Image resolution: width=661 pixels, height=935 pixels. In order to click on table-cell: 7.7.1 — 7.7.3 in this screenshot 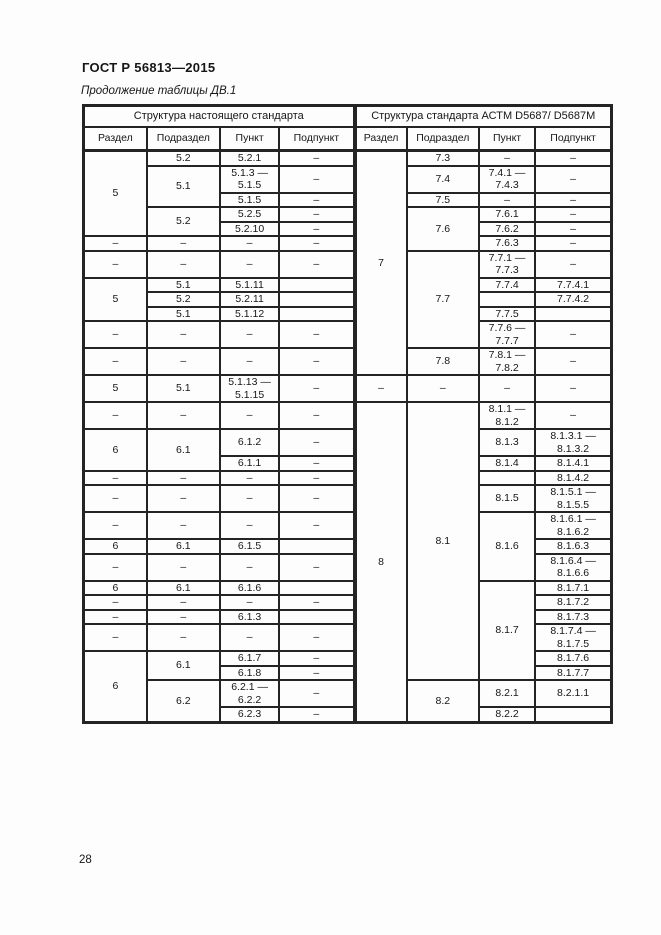, I will do `click(507, 264)`.